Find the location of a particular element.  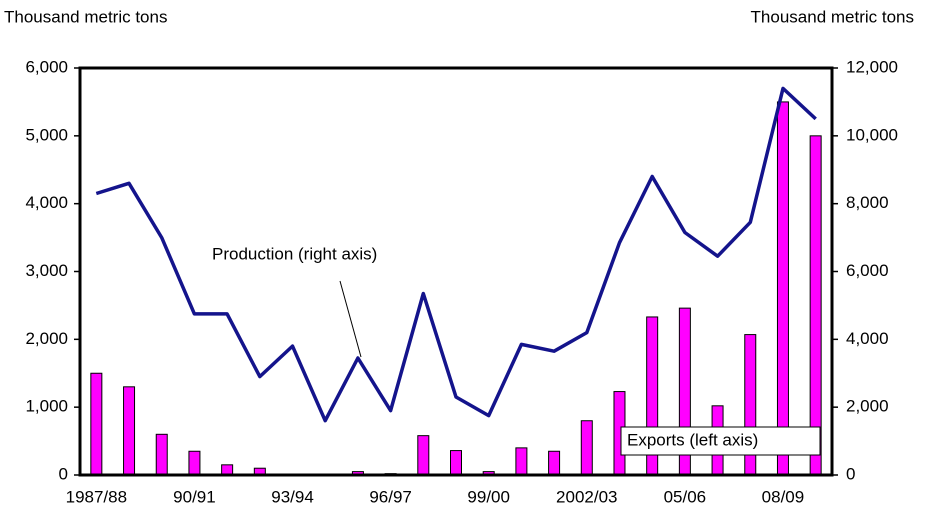

series-annotation: Exports (left axis) is located at coordinates (692, 439).